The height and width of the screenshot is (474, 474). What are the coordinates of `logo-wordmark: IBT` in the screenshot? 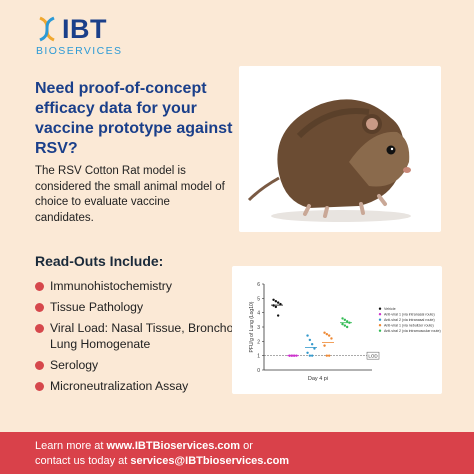 It's located at (84, 29).